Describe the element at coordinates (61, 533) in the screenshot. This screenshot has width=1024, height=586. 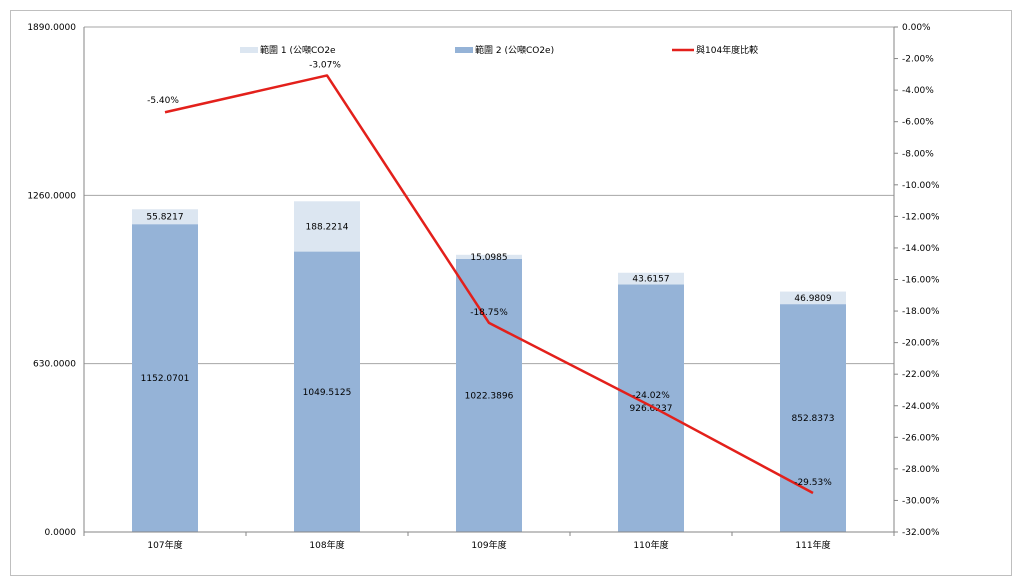
I see `y-axis-tick-label: 0.0000` at that location.